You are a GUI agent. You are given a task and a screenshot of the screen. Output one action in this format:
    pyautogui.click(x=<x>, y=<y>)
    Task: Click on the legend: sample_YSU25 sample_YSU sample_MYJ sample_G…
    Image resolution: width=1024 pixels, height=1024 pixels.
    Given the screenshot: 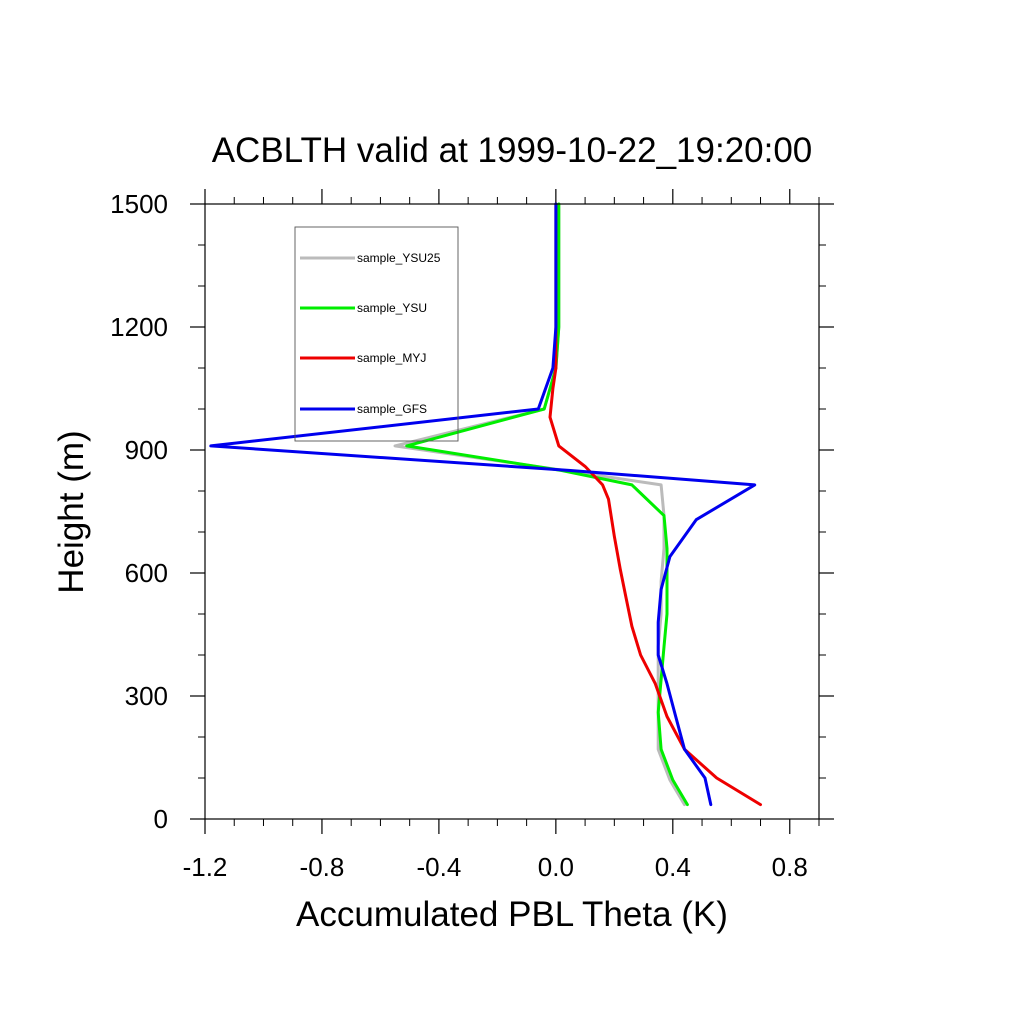 What is the action you would take?
    pyautogui.click(x=376, y=334)
    